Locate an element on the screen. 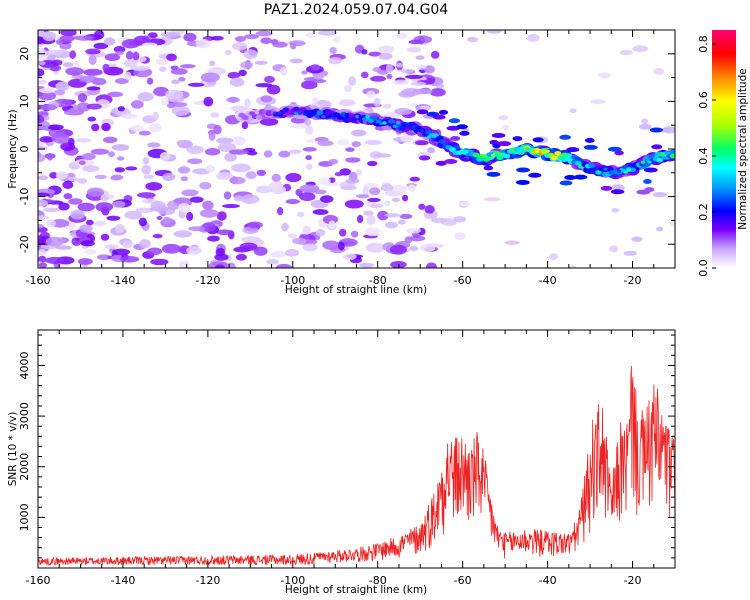  x-tick-label: -100 is located at coordinates (292, 280).